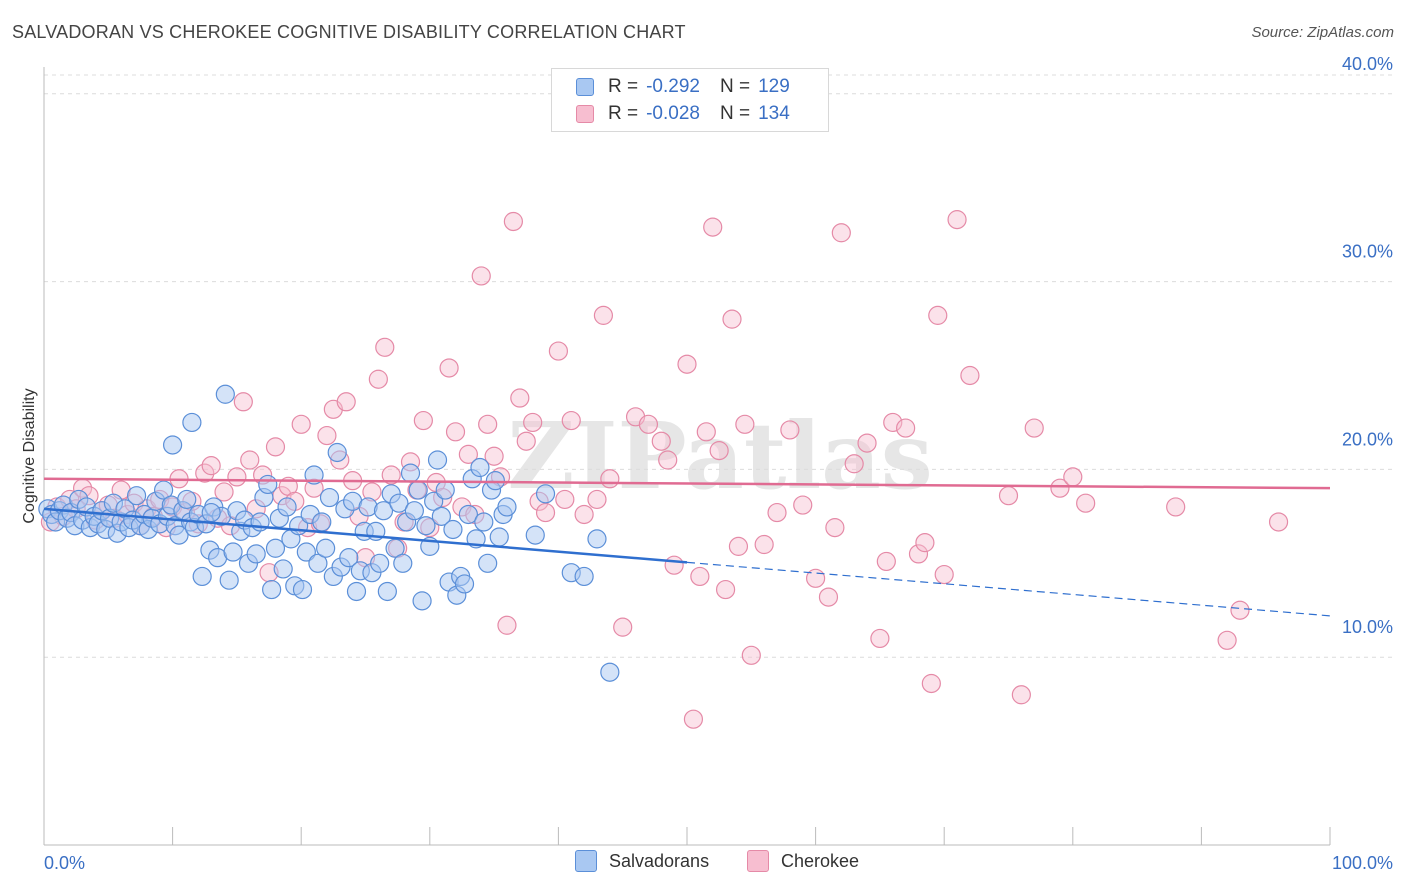  I want to click on salvadoran-trend-extension, so click(1008, 589).